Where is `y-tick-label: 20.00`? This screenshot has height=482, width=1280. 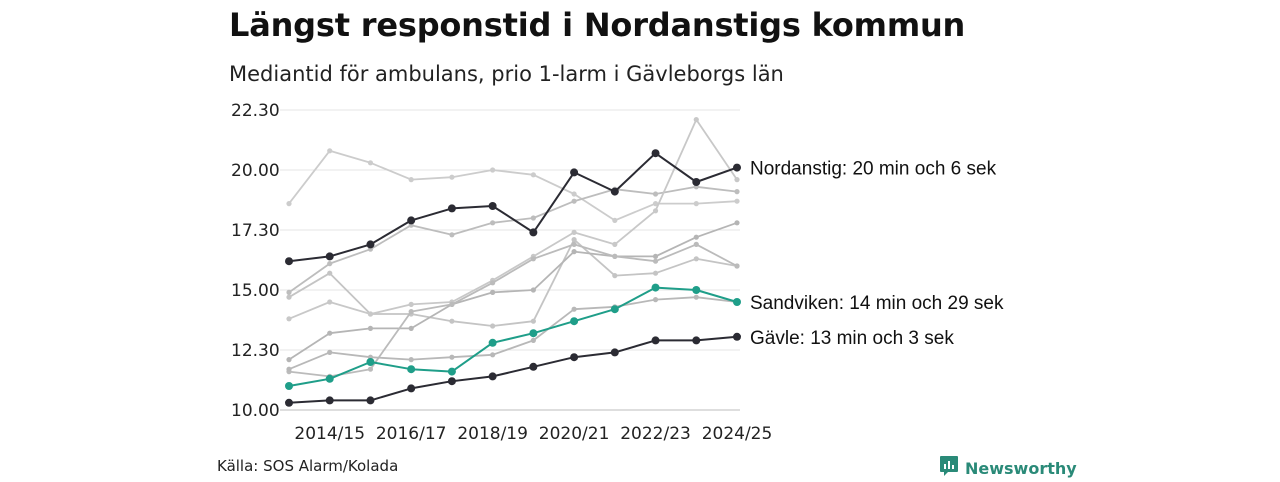
y-tick-label: 20.00 is located at coordinates (255, 171).